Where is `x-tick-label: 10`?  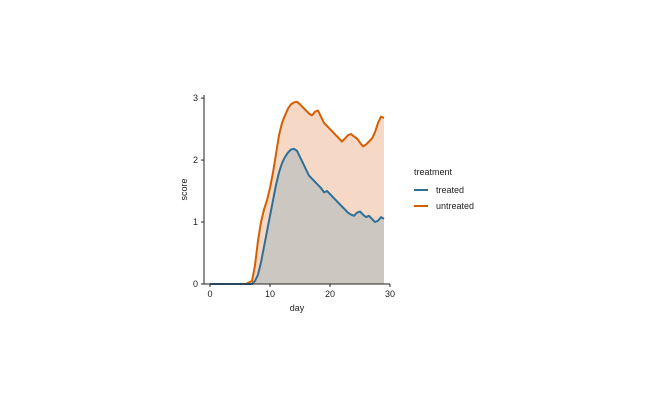 x-tick-label: 10 is located at coordinates (270, 294).